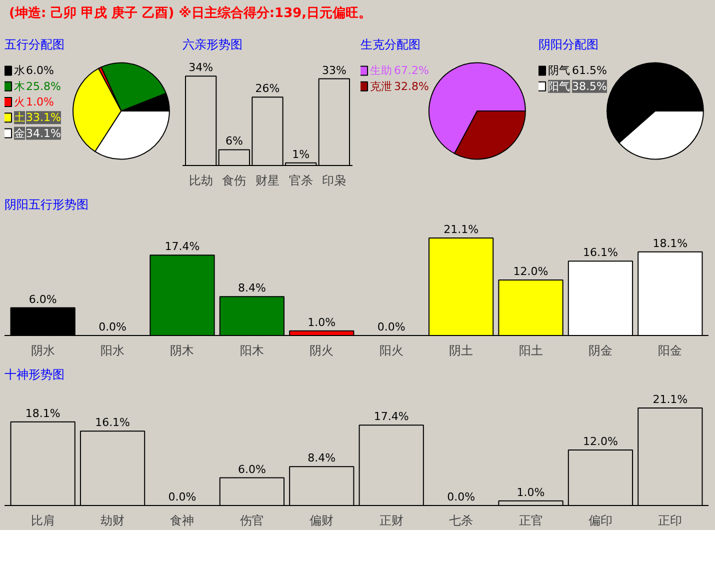 Image resolution: width=715 pixels, height=568 pixels. Describe the element at coordinates (461, 351) in the screenshot. I see `x-tick-label: 阴土` at that location.